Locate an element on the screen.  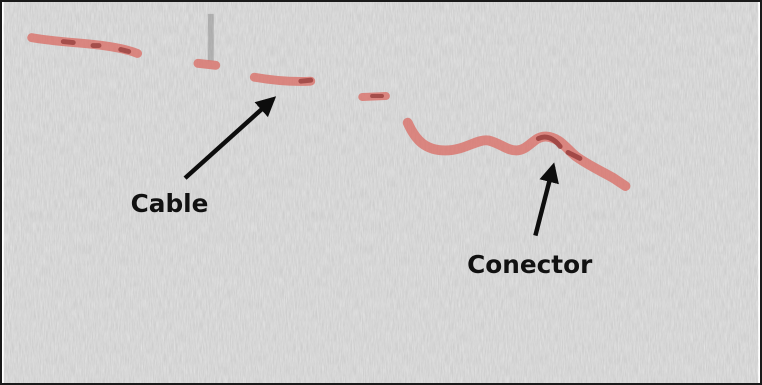
connector-label: Conector is located at coordinates (530, 264).